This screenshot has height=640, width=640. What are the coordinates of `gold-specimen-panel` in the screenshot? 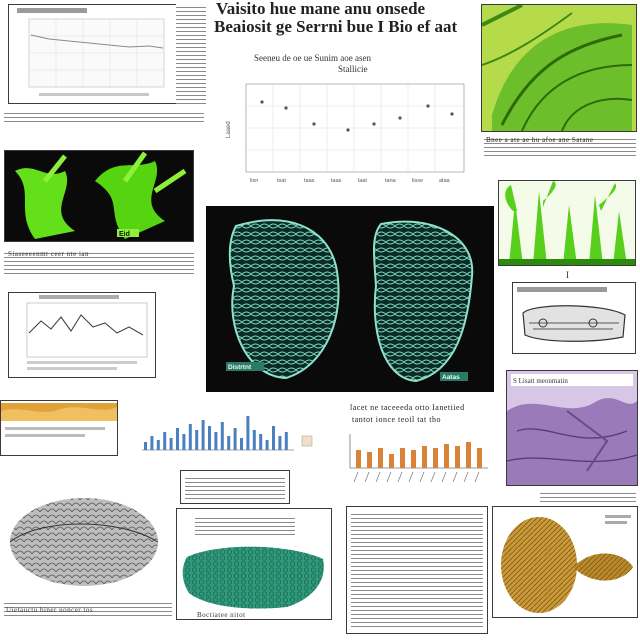 It's located at (565, 562).